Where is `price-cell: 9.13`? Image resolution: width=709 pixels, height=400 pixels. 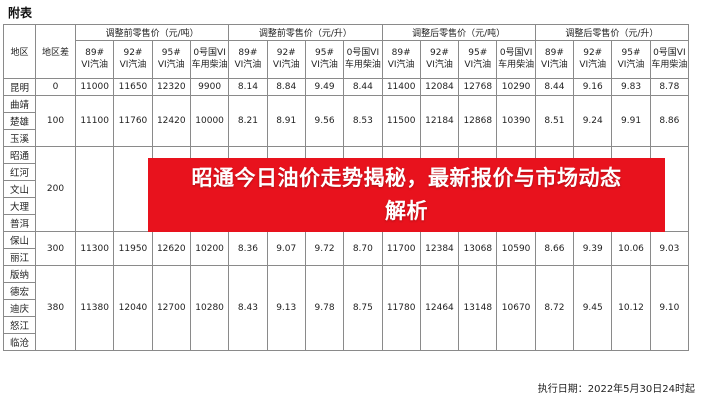
price-cell: 9.13 is located at coordinates (286, 308).